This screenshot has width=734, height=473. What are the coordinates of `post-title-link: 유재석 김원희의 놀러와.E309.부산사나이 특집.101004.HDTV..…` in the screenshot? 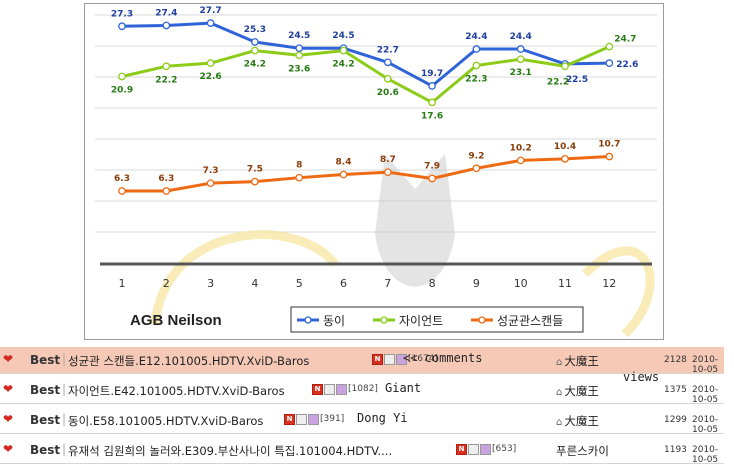 It's located at (230, 451).